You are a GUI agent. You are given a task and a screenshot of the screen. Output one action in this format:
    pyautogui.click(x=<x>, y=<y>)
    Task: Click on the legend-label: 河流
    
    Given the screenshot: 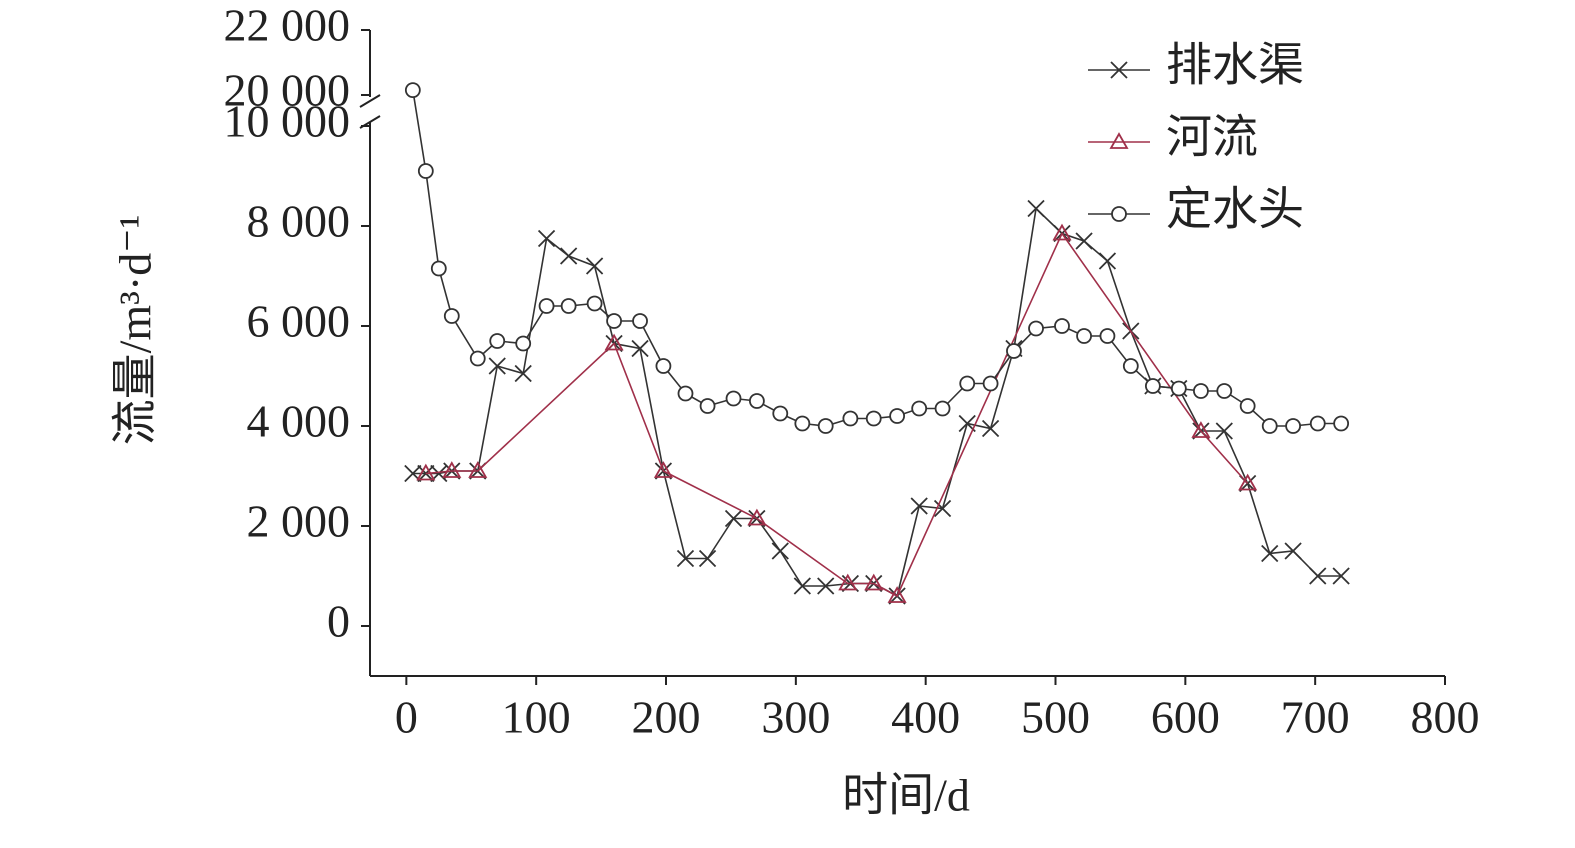 What is the action you would take?
    pyautogui.click(x=1212, y=137)
    